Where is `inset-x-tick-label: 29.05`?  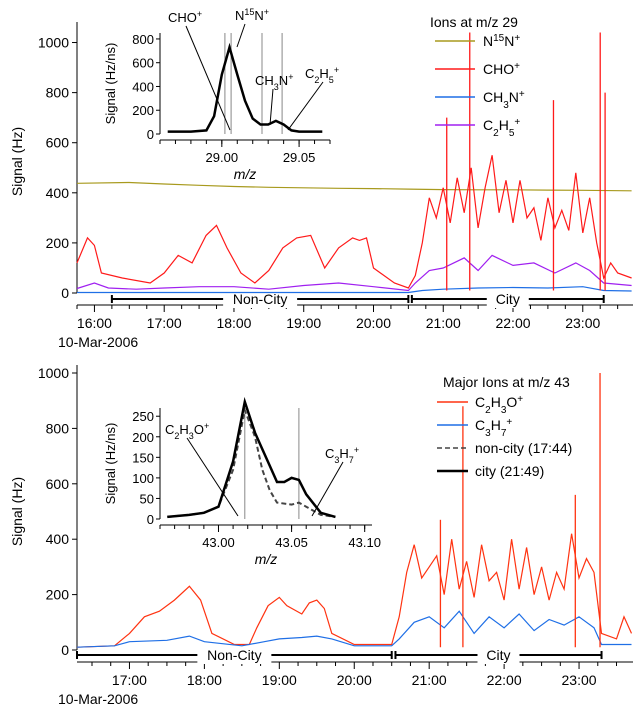
inset-x-tick-label: 29.05 is located at coordinates (299, 157).